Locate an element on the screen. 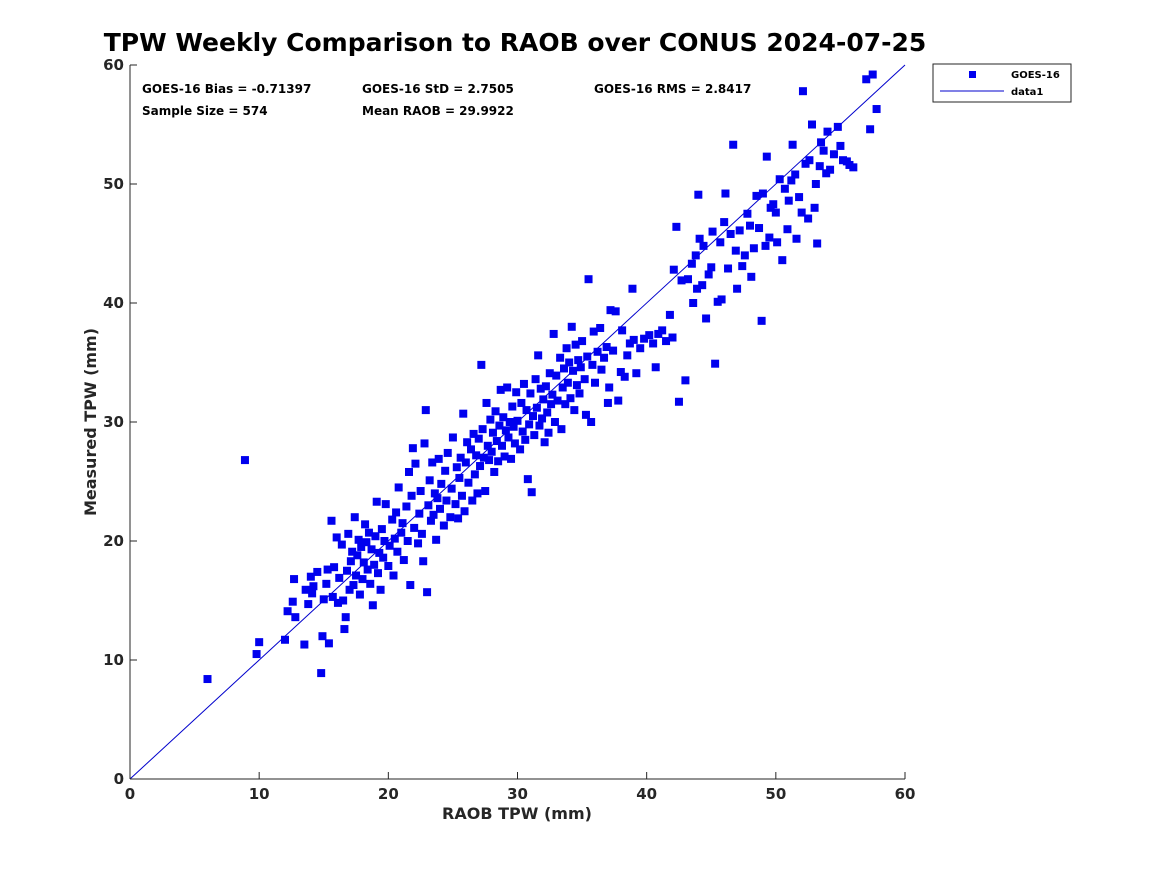 The height and width of the screenshot is (875, 1167). legend-marker-goes16 is located at coordinates (972, 74).